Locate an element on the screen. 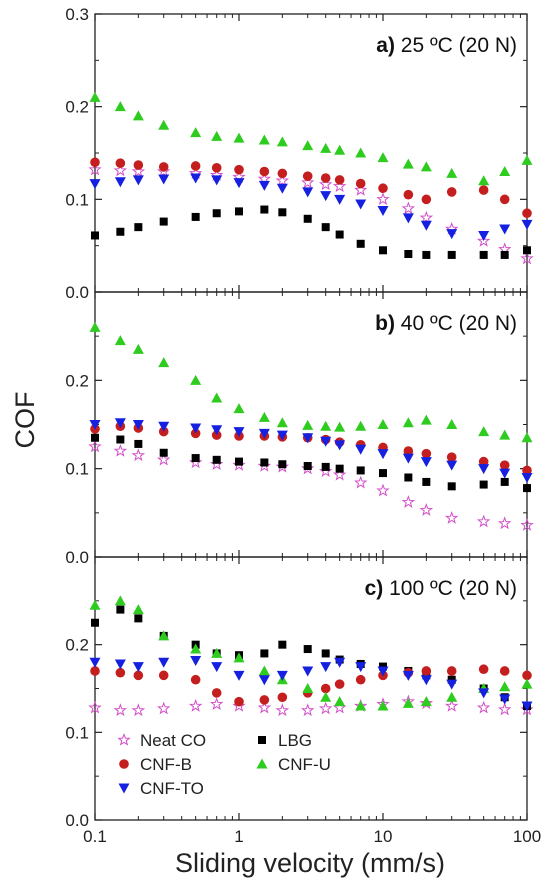 The image size is (550, 889). legend-label: CNF-B is located at coordinates (166, 764).